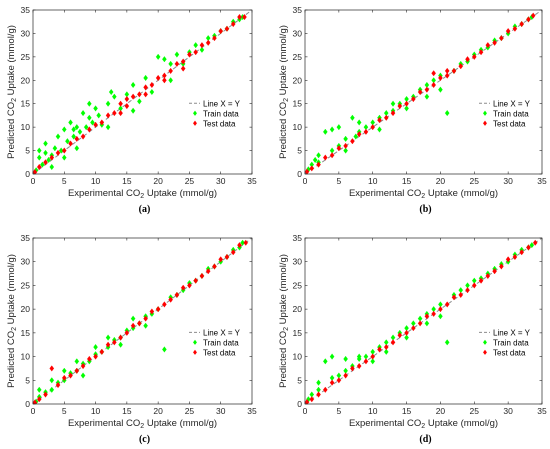 This screenshot has height=449, width=550. I want to click on panel-caption: (c), so click(144, 439).